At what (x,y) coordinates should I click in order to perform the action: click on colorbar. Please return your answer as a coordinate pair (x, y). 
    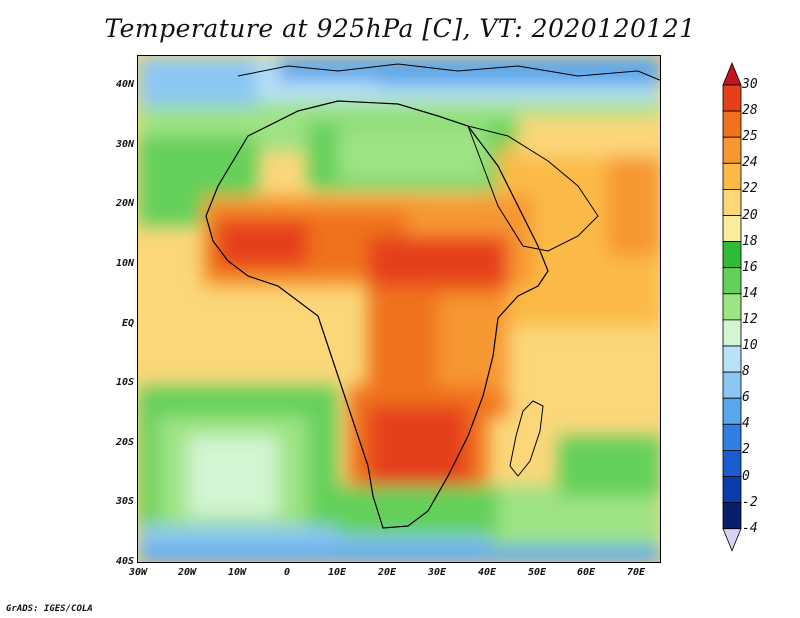
    Looking at the image, I should click on (732, 306).